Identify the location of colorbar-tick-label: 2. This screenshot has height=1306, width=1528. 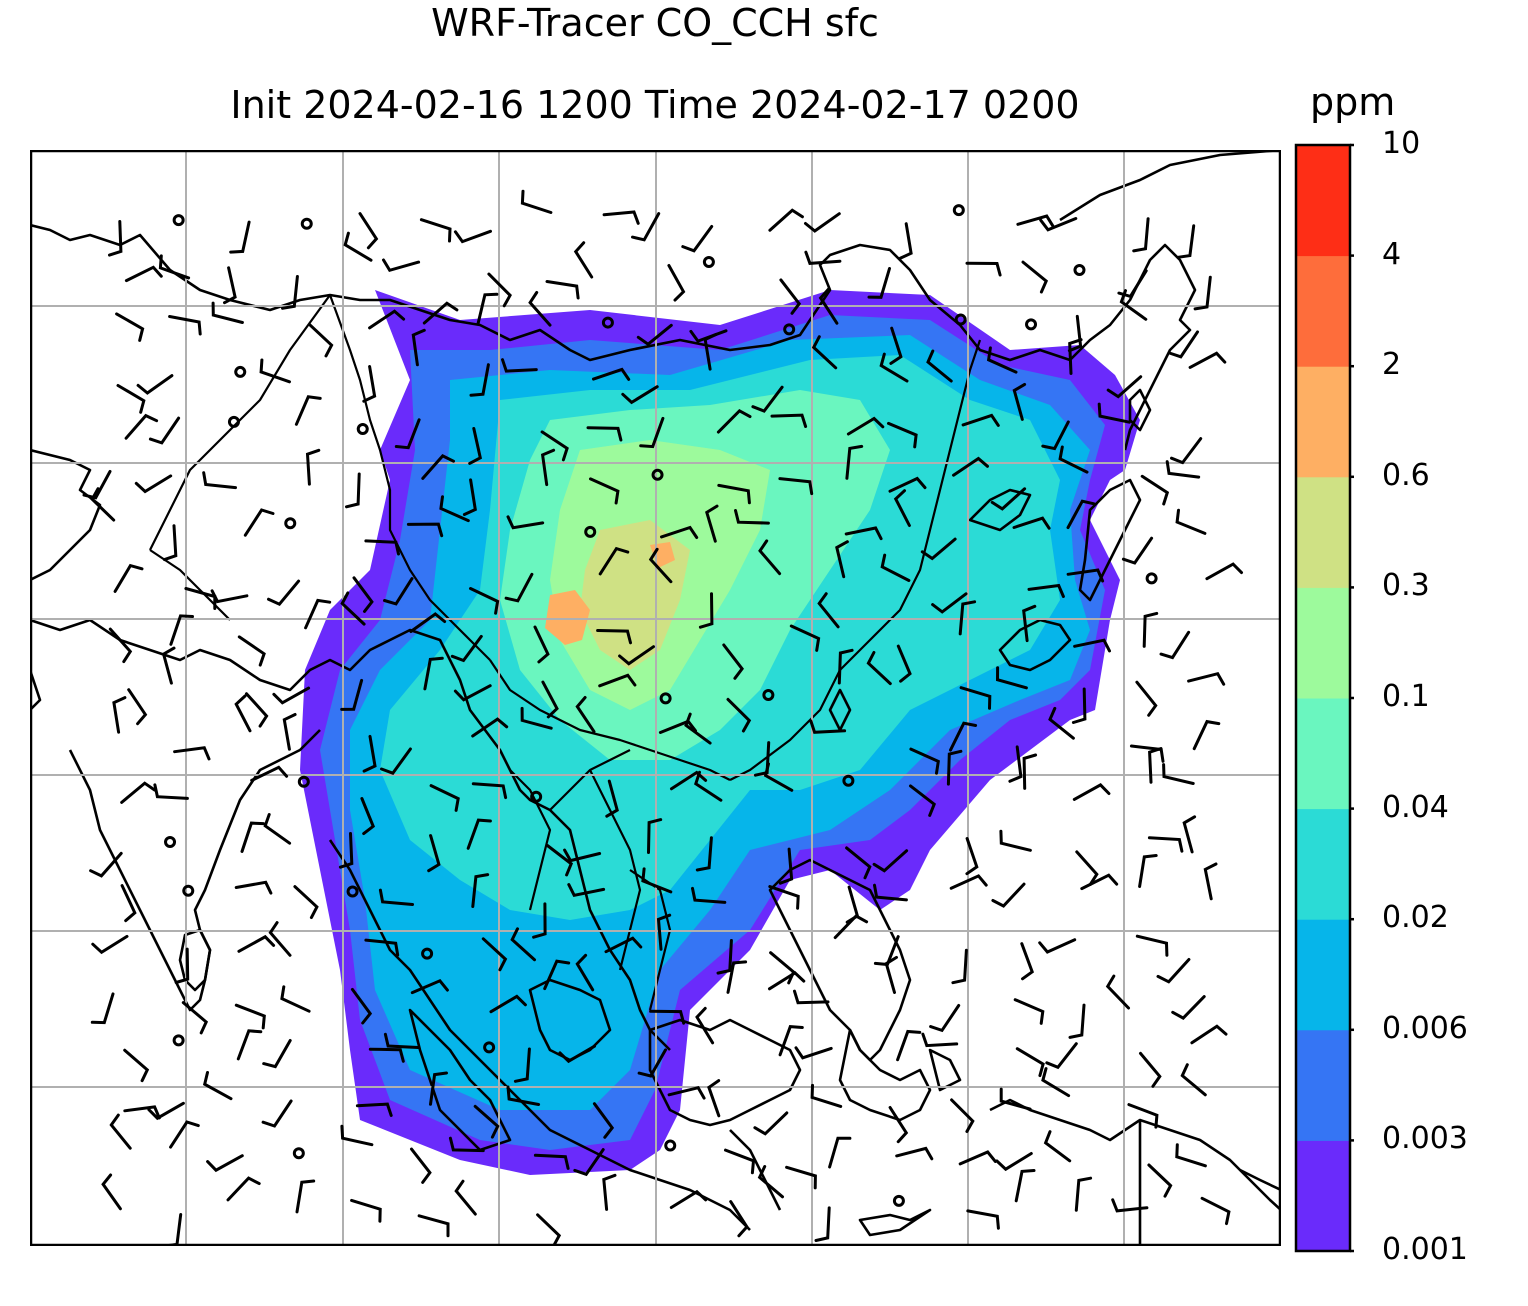
(1392, 365).